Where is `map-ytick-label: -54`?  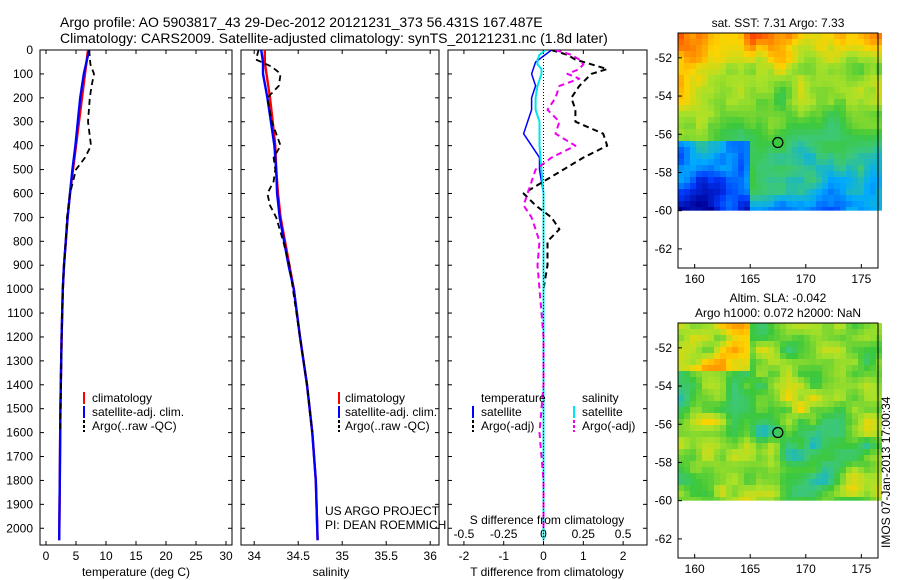
map-ytick-label: -54 is located at coordinates (664, 386).